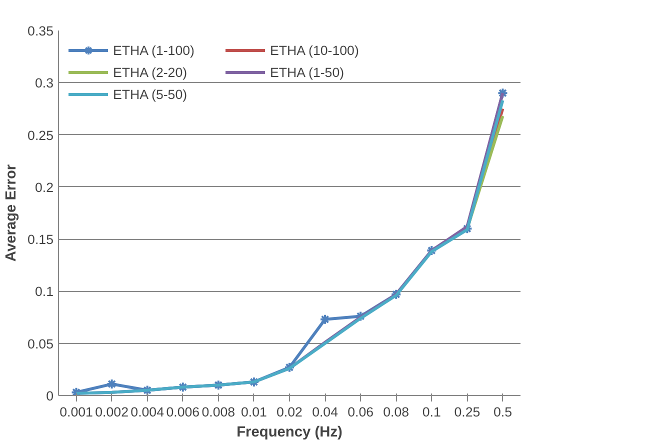  Describe the element at coordinates (44, 187) in the screenshot. I see `y-tick-label: 0.2` at that location.